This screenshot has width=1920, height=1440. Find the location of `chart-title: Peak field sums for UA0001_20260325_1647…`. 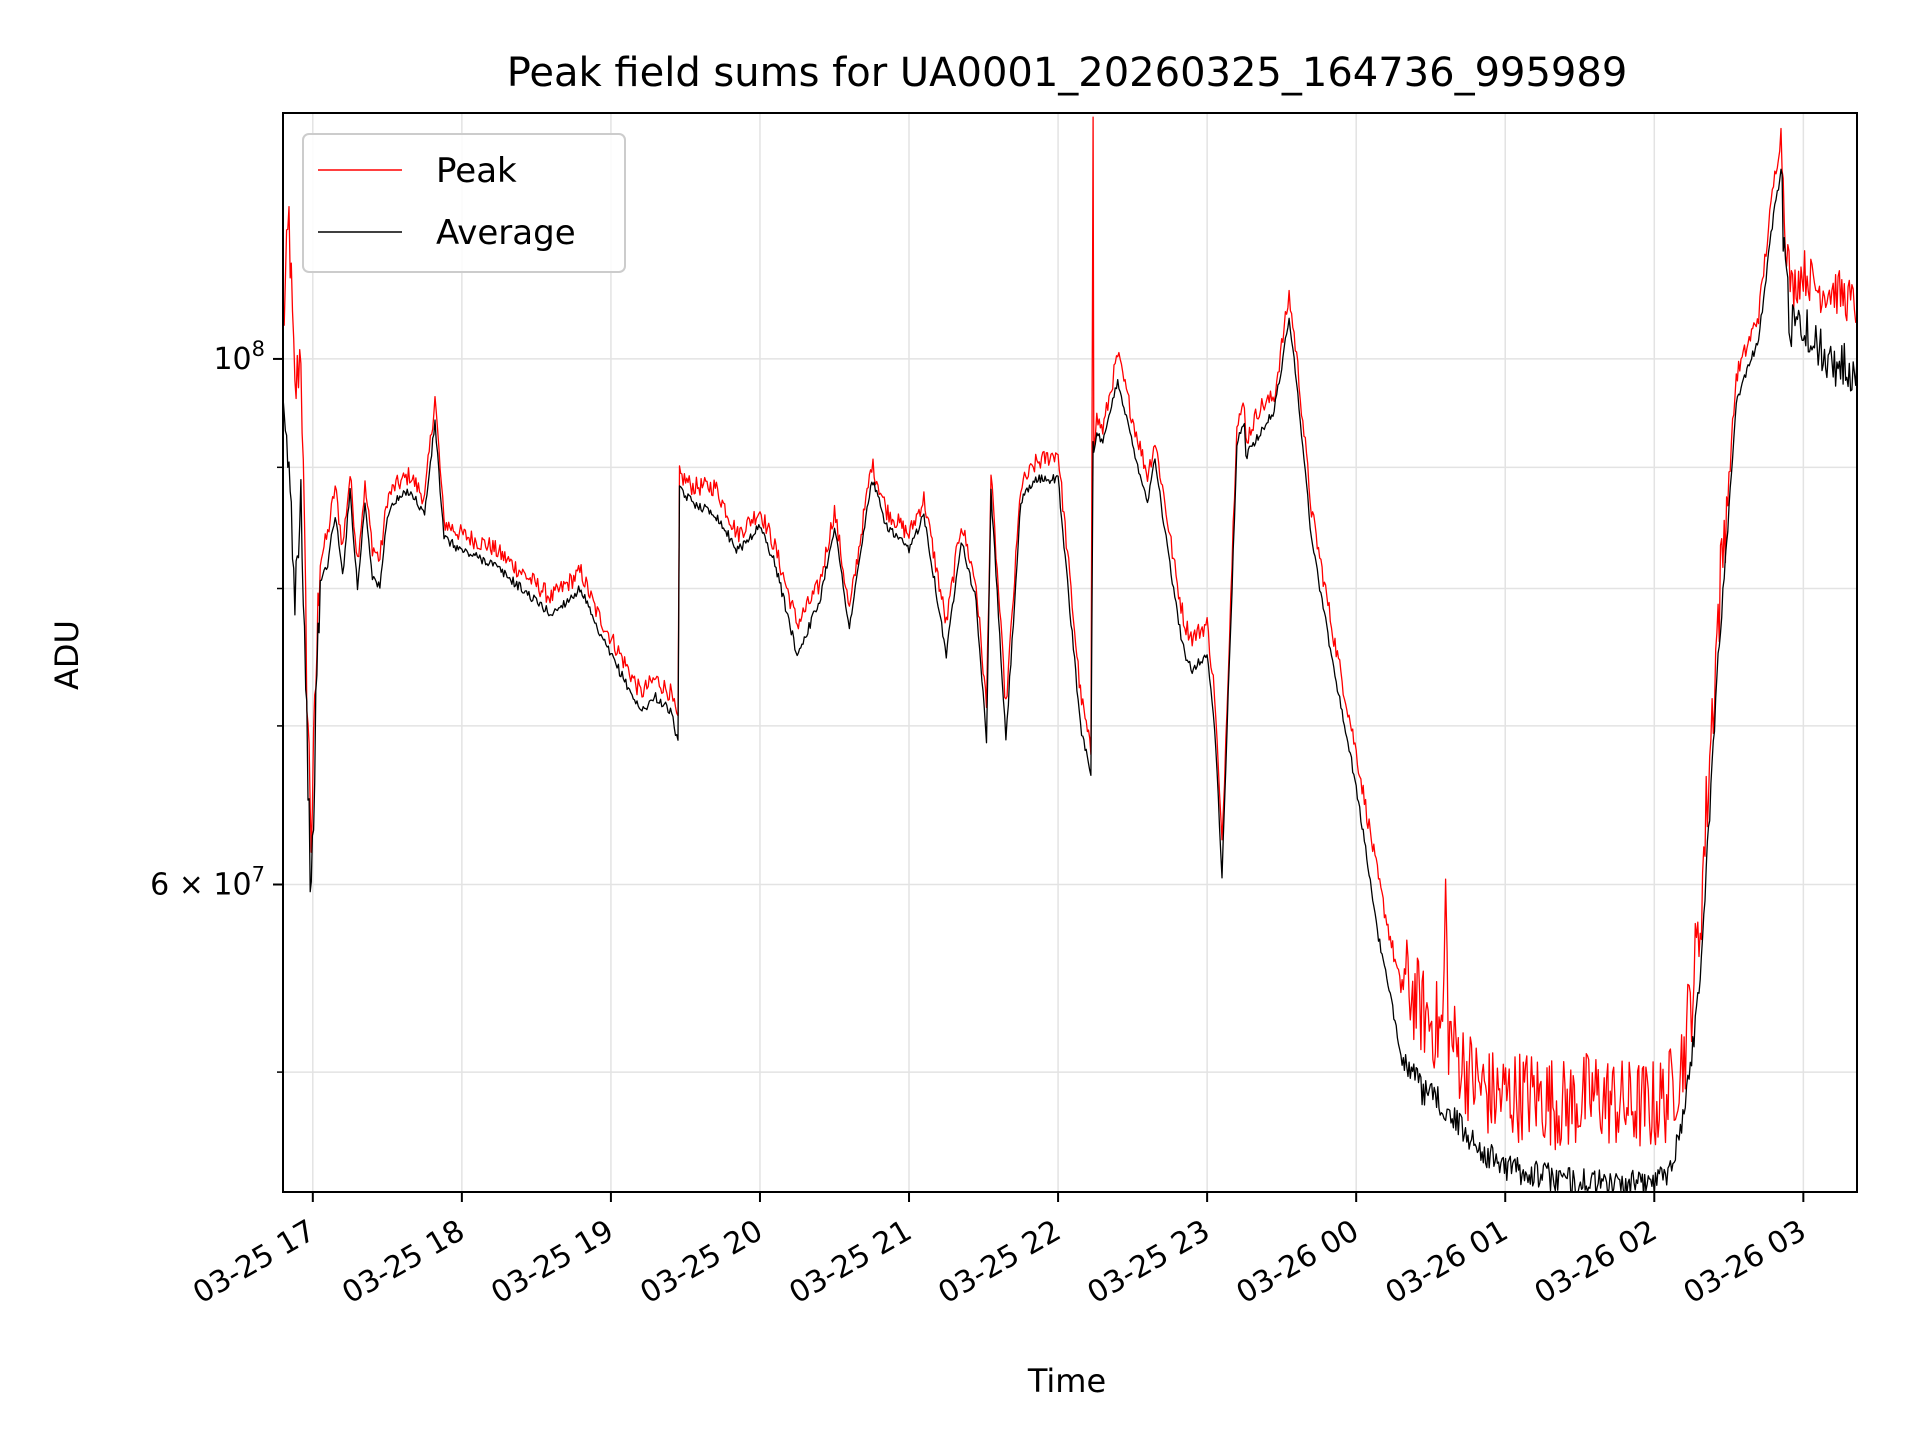

chart-title: Peak field sums for UA0001_20260325_1647… is located at coordinates (1067, 73).